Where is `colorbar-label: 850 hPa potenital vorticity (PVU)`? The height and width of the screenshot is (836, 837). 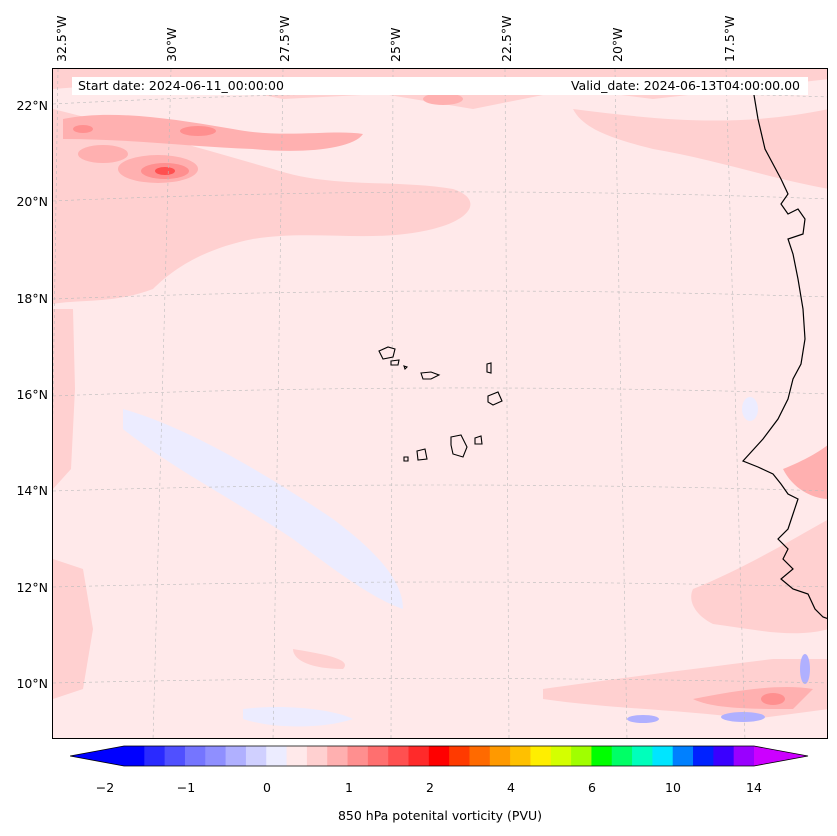
colorbar-label: 850 hPa potenital vorticity (PVU) is located at coordinates (440, 815).